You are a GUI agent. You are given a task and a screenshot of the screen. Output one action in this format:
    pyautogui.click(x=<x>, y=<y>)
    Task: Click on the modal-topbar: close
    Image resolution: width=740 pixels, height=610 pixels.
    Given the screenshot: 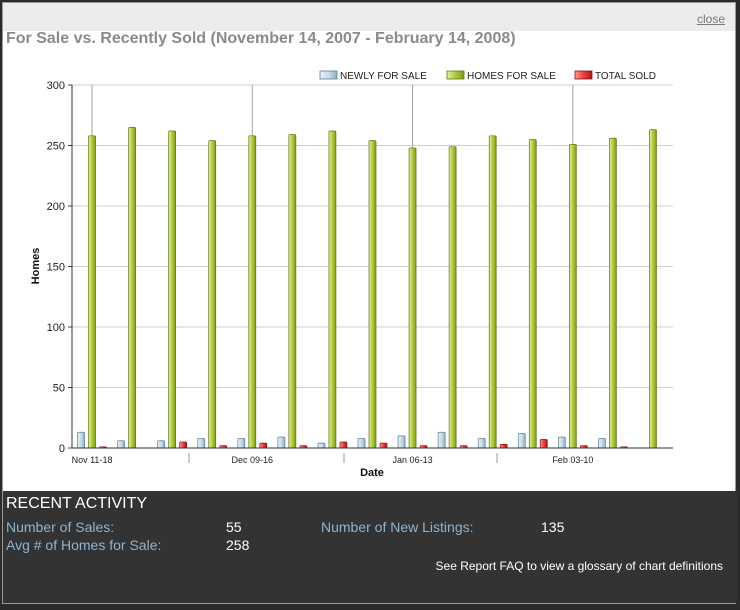 What is the action you would take?
    pyautogui.click(x=369, y=17)
    